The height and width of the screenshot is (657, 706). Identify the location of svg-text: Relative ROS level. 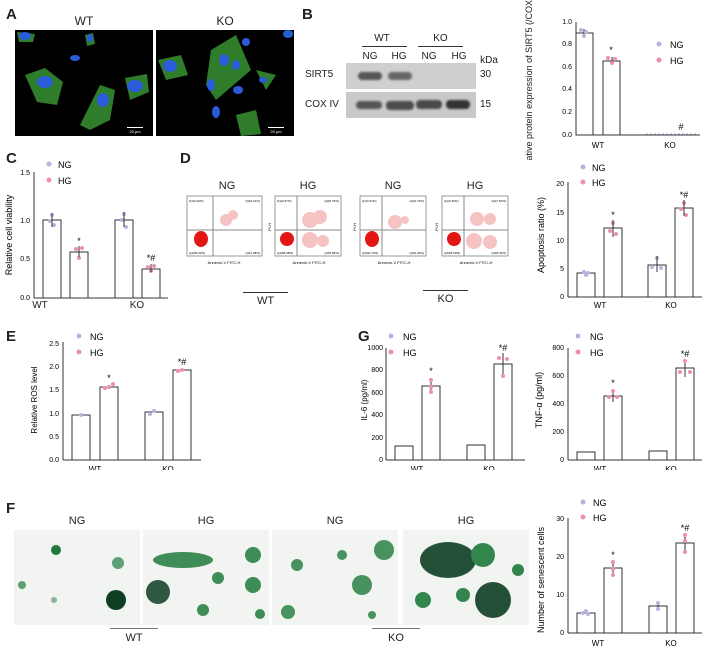
(34, 399).